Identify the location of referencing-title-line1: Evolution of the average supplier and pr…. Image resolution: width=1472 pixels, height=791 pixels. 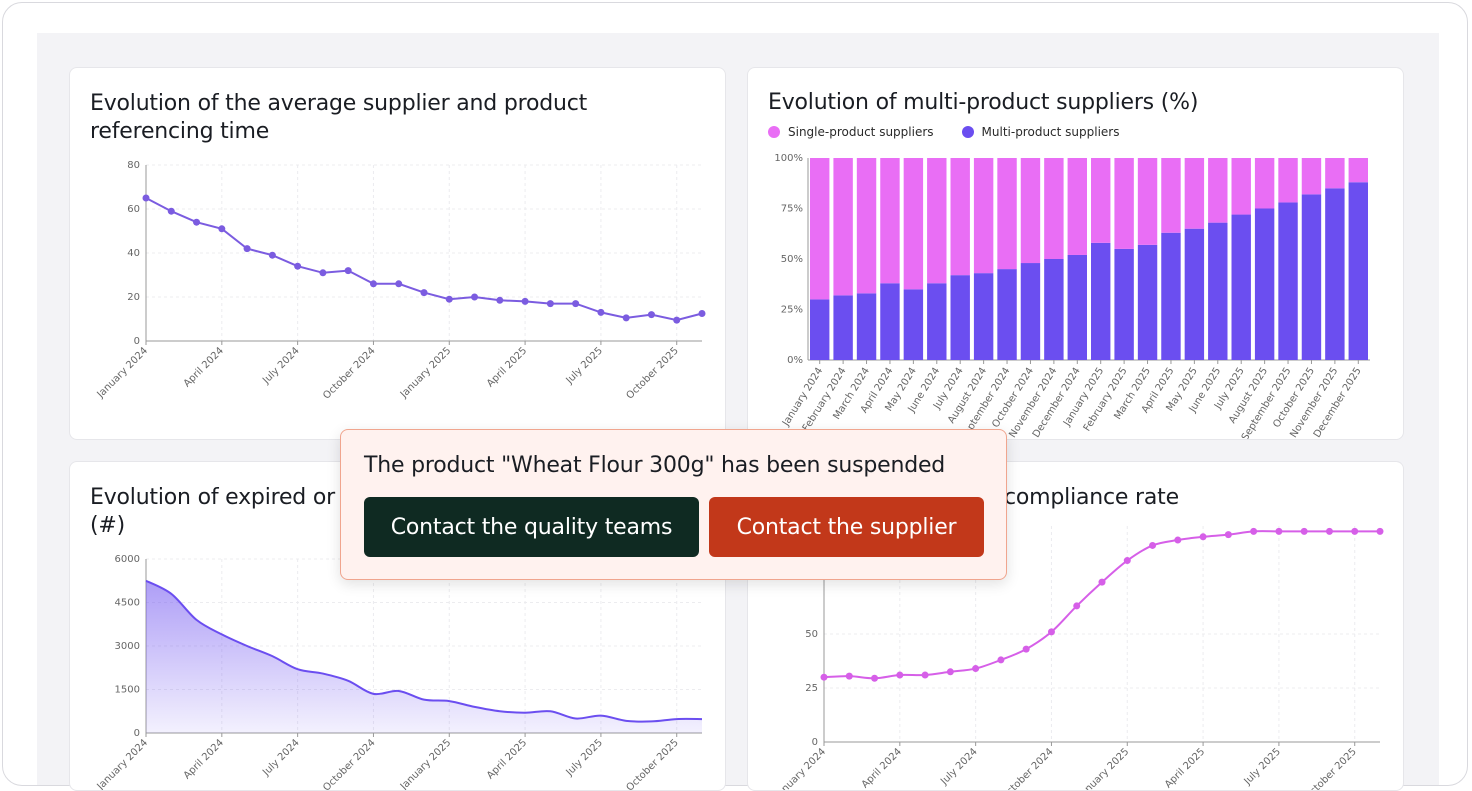
(339, 103).